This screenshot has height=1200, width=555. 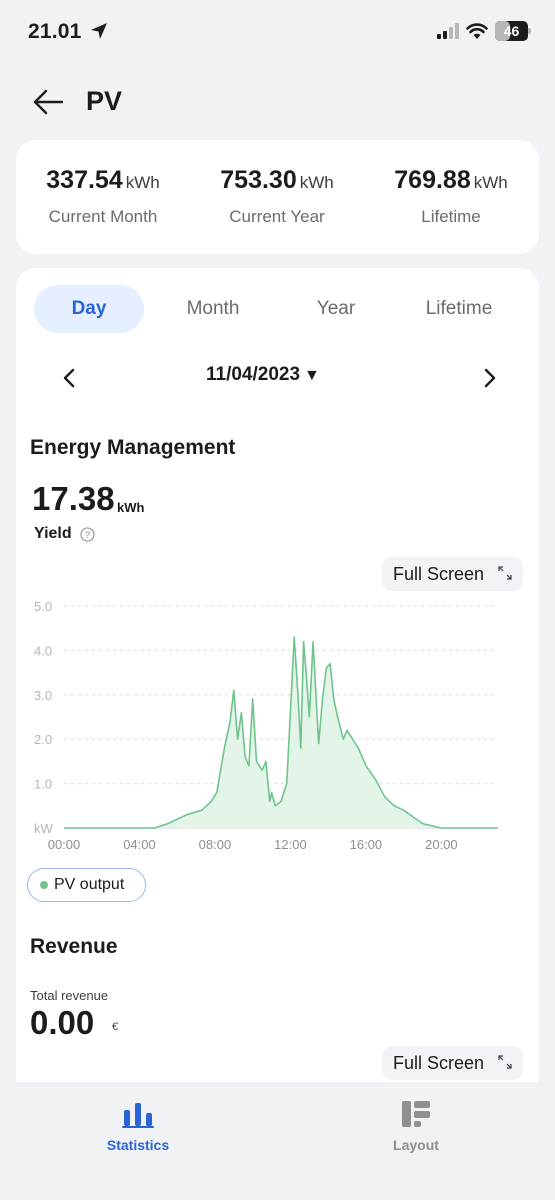 What do you see at coordinates (215, 844) in the screenshot?
I see `x-tick-label: 08:00` at bounding box center [215, 844].